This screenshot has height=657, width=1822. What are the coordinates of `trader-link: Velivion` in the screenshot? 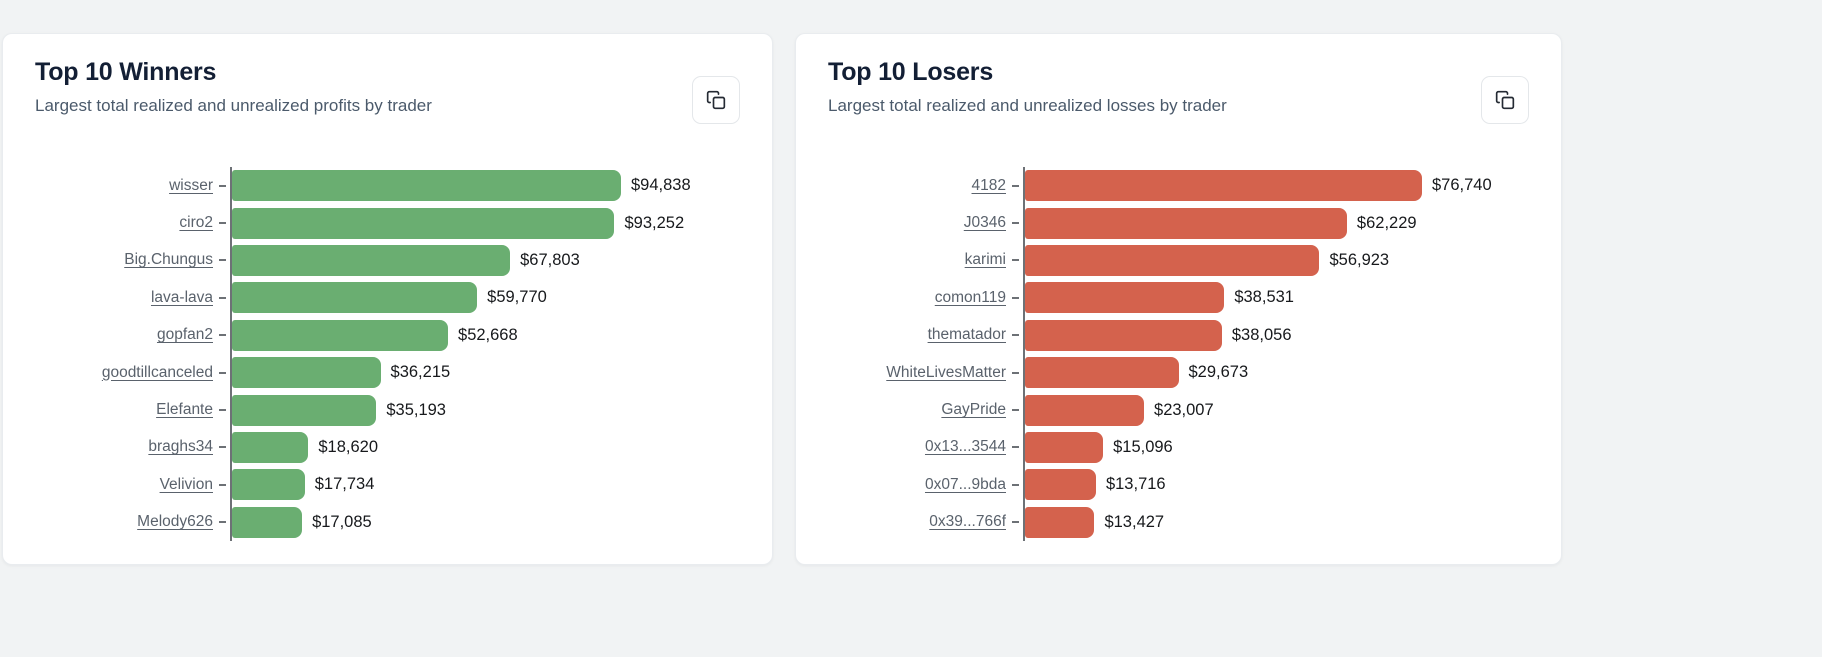 It's located at (186, 484).